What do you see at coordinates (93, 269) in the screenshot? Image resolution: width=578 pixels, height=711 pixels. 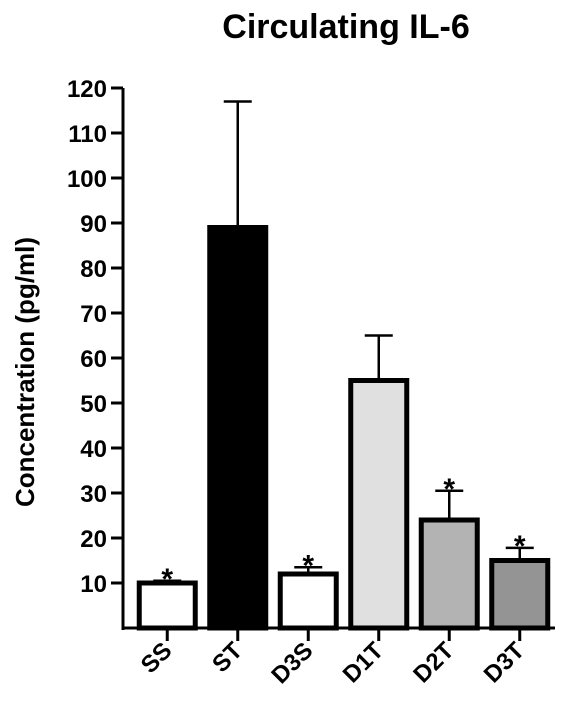 I see `y-tick-label-80: 80` at bounding box center [93, 269].